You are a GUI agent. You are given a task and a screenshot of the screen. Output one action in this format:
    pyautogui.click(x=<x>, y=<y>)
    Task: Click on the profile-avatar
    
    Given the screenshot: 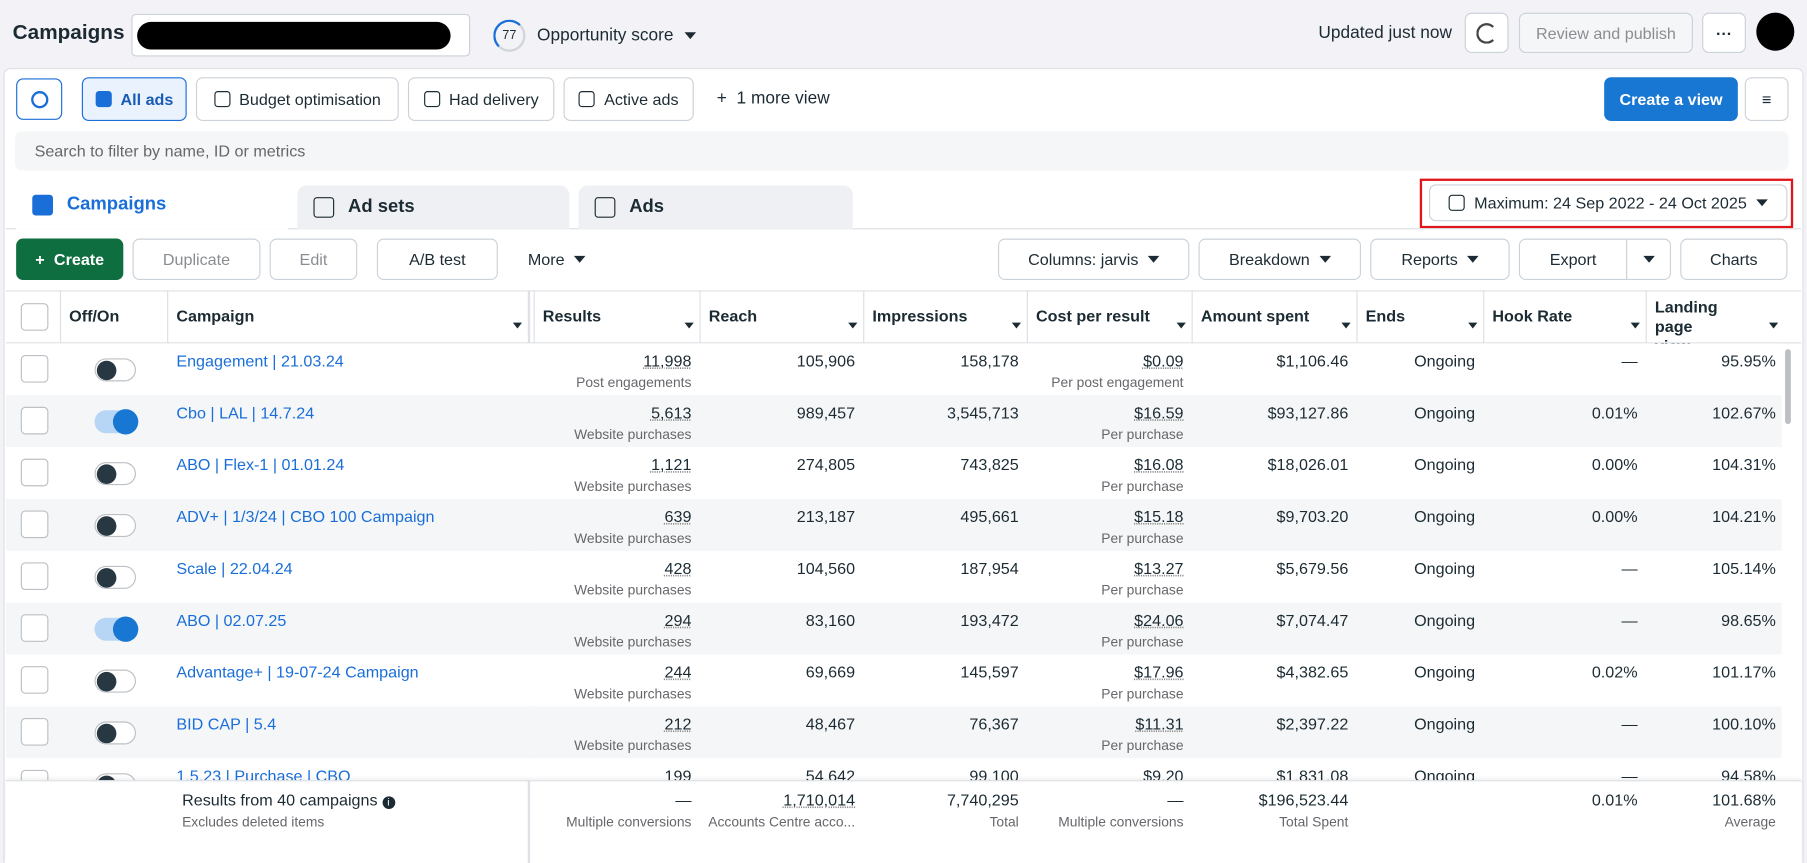 What is the action you would take?
    pyautogui.click(x=1775, y=31)
    